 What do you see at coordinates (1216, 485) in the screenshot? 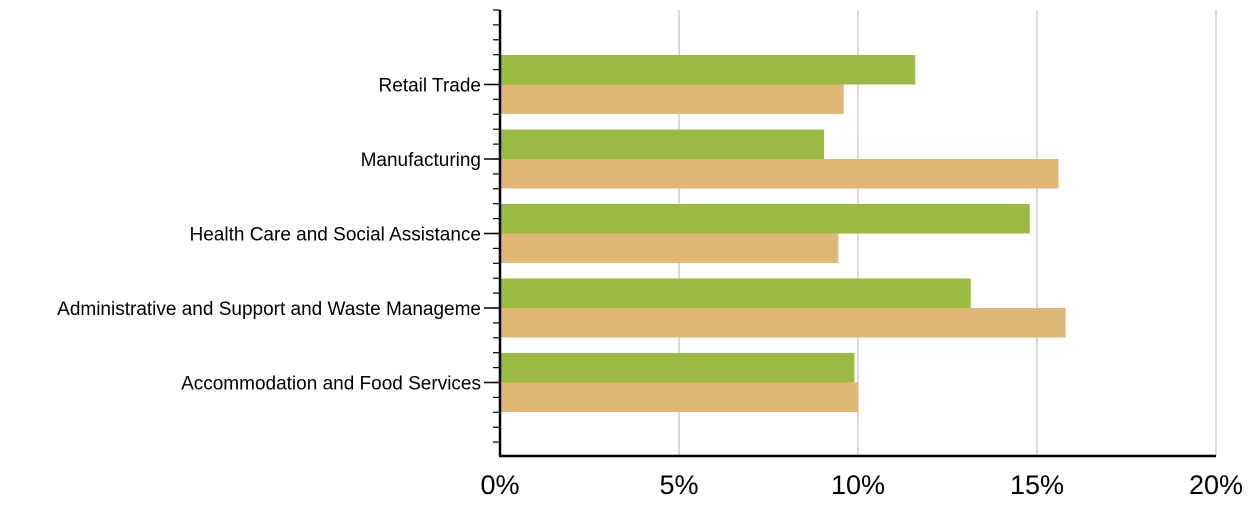
I see `x-tick-label: 20%` at bounding box center [1216, 485].